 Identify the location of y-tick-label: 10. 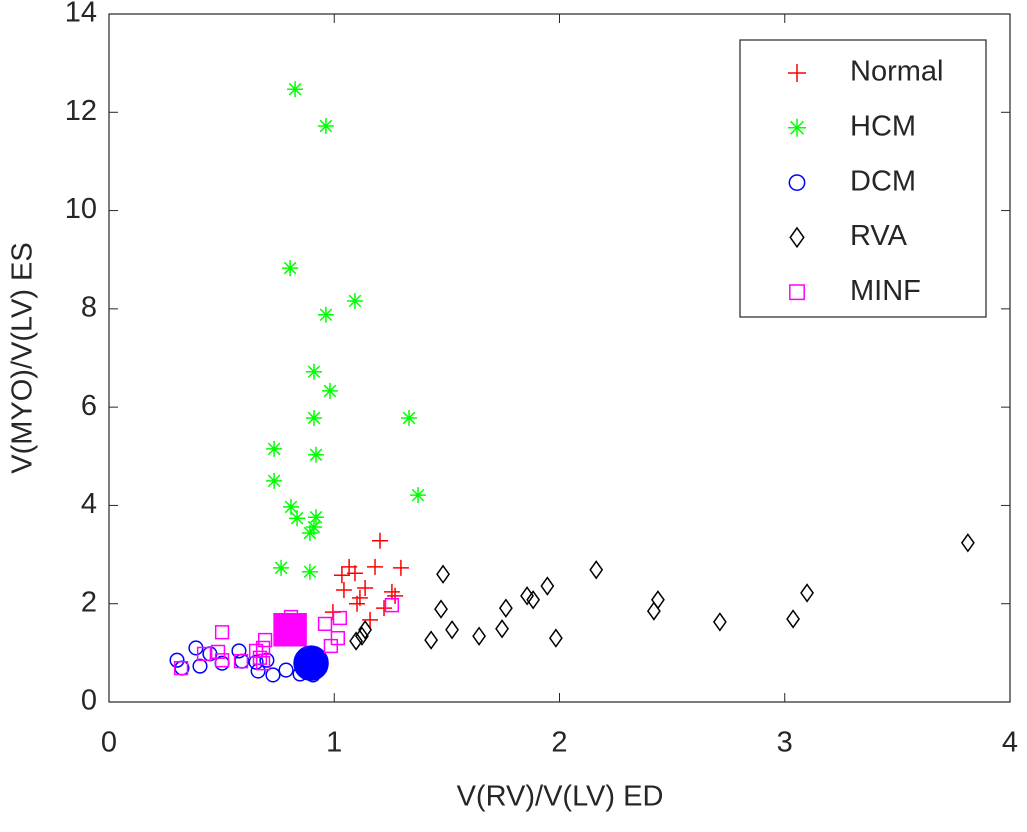
(81, 209).